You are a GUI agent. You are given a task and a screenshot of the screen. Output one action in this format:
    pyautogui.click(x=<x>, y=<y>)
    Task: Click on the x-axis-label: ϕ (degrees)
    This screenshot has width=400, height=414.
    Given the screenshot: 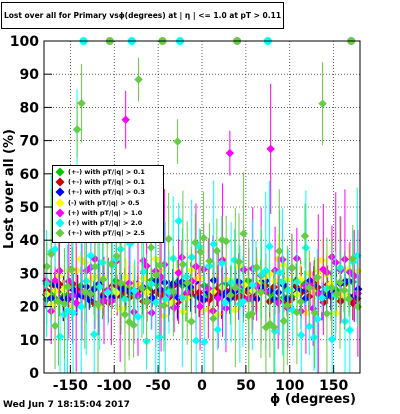 What is the action you would take?
    pyautogui.click(x=313, y=399)
    